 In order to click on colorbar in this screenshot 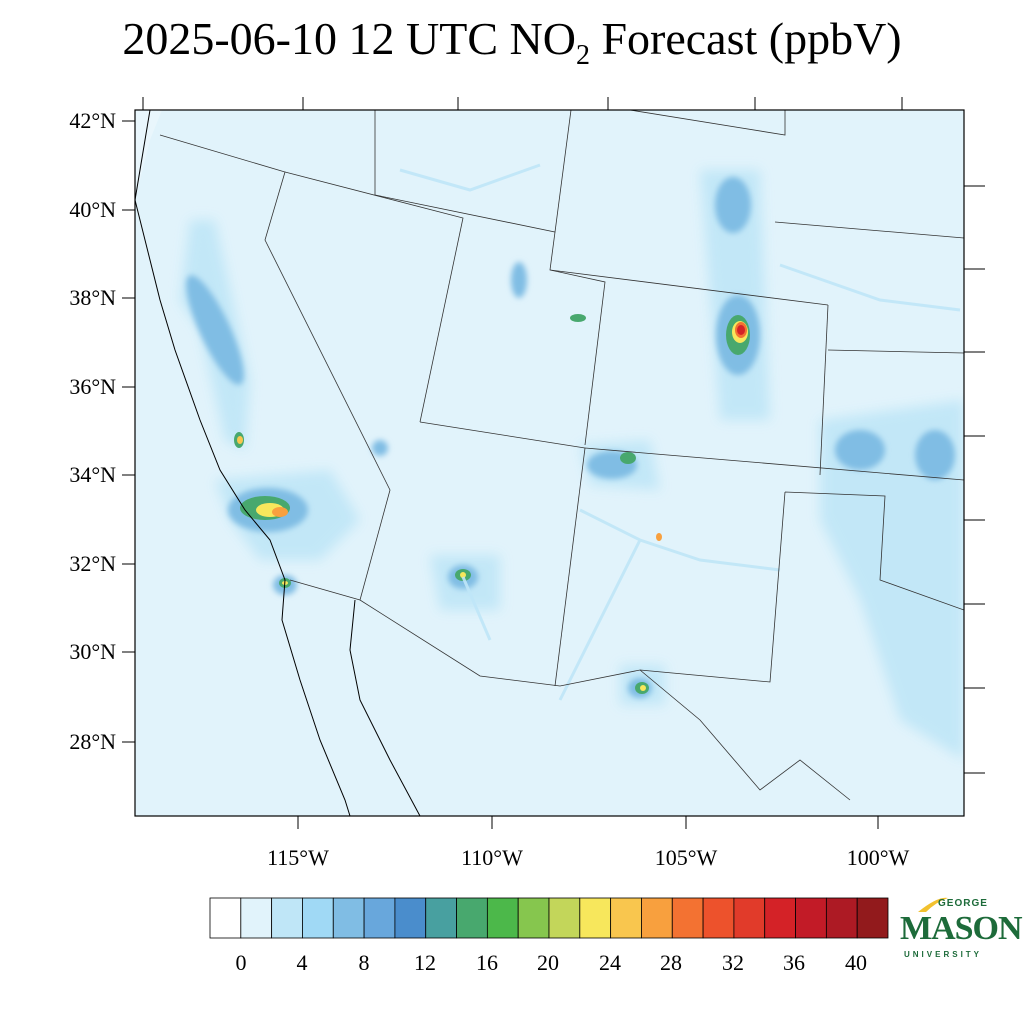, I will do `click(549, 918)`.